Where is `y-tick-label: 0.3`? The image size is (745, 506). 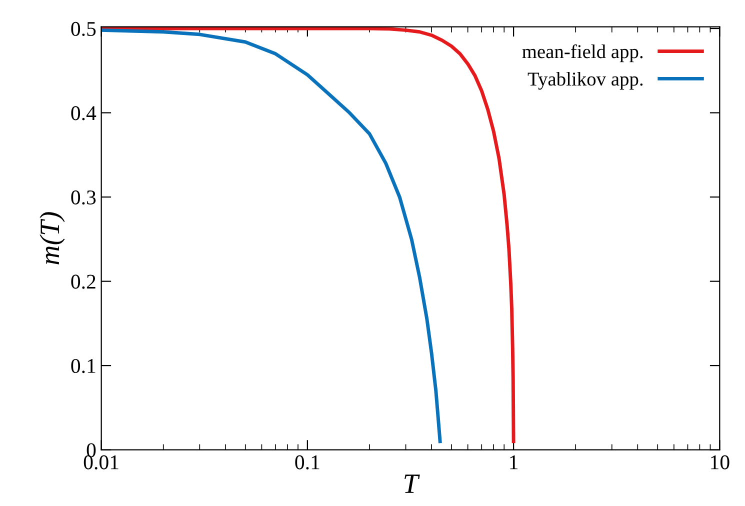
y-tick-label: 0.3 is located at coordinates (83, 197).